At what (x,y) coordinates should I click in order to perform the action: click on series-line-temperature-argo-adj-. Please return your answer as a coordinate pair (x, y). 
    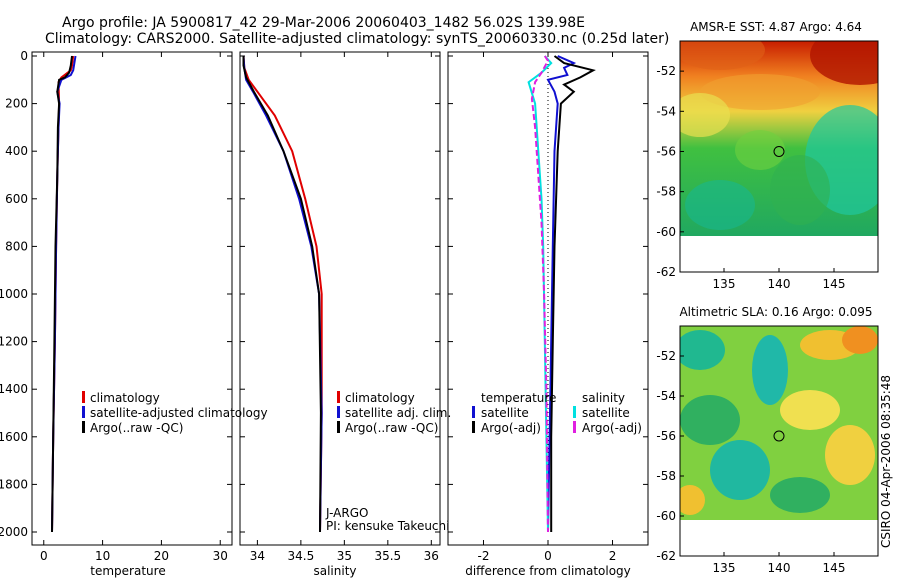
    Looking at the image, I should click on (573, 293).